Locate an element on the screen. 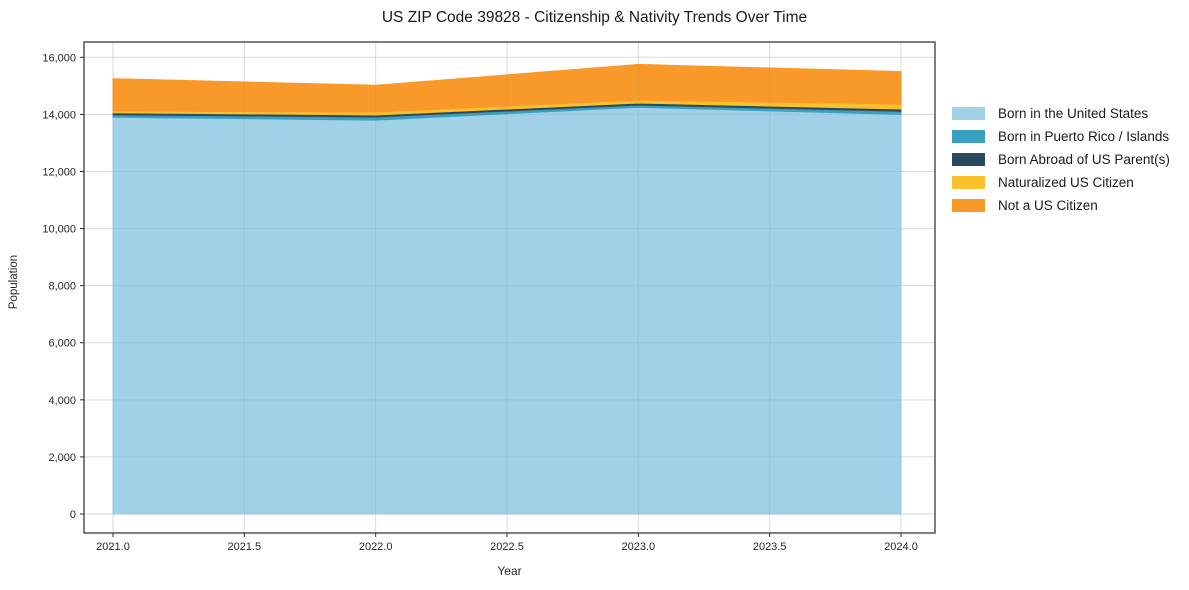  area-series is located at coordinates (507, 88).